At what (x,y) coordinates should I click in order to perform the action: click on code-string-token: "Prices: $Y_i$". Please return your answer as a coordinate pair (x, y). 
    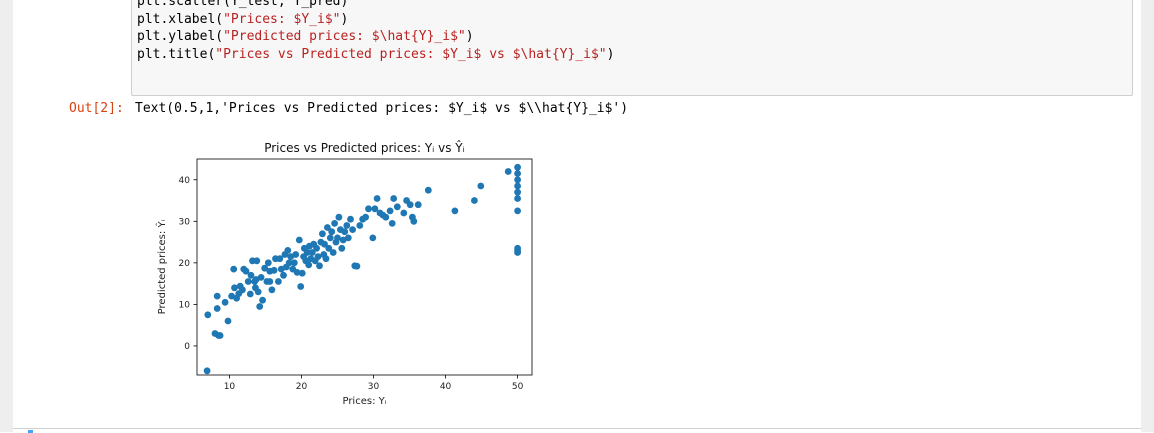
    Looking at the image, I should click on (282, 19).